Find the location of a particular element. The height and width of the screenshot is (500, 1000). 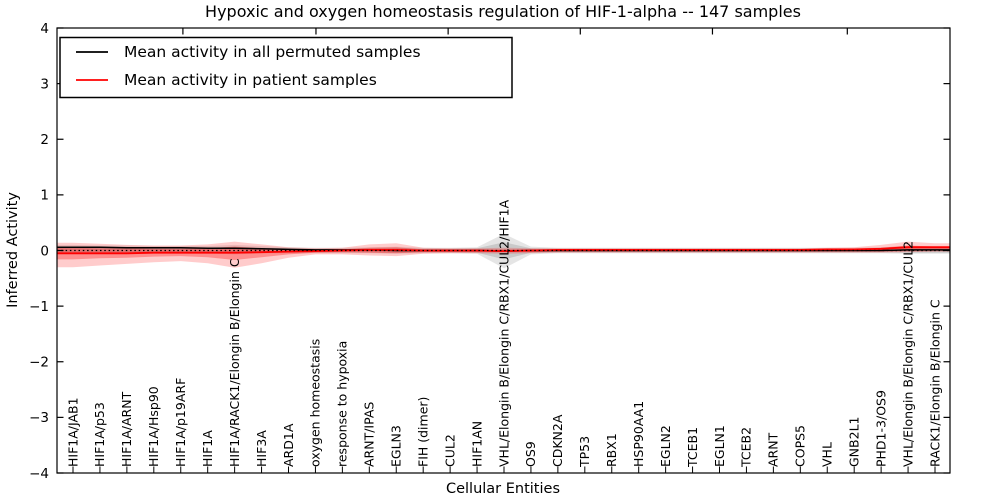

y-tick-label: 4 is located at coordinates (44, 29).